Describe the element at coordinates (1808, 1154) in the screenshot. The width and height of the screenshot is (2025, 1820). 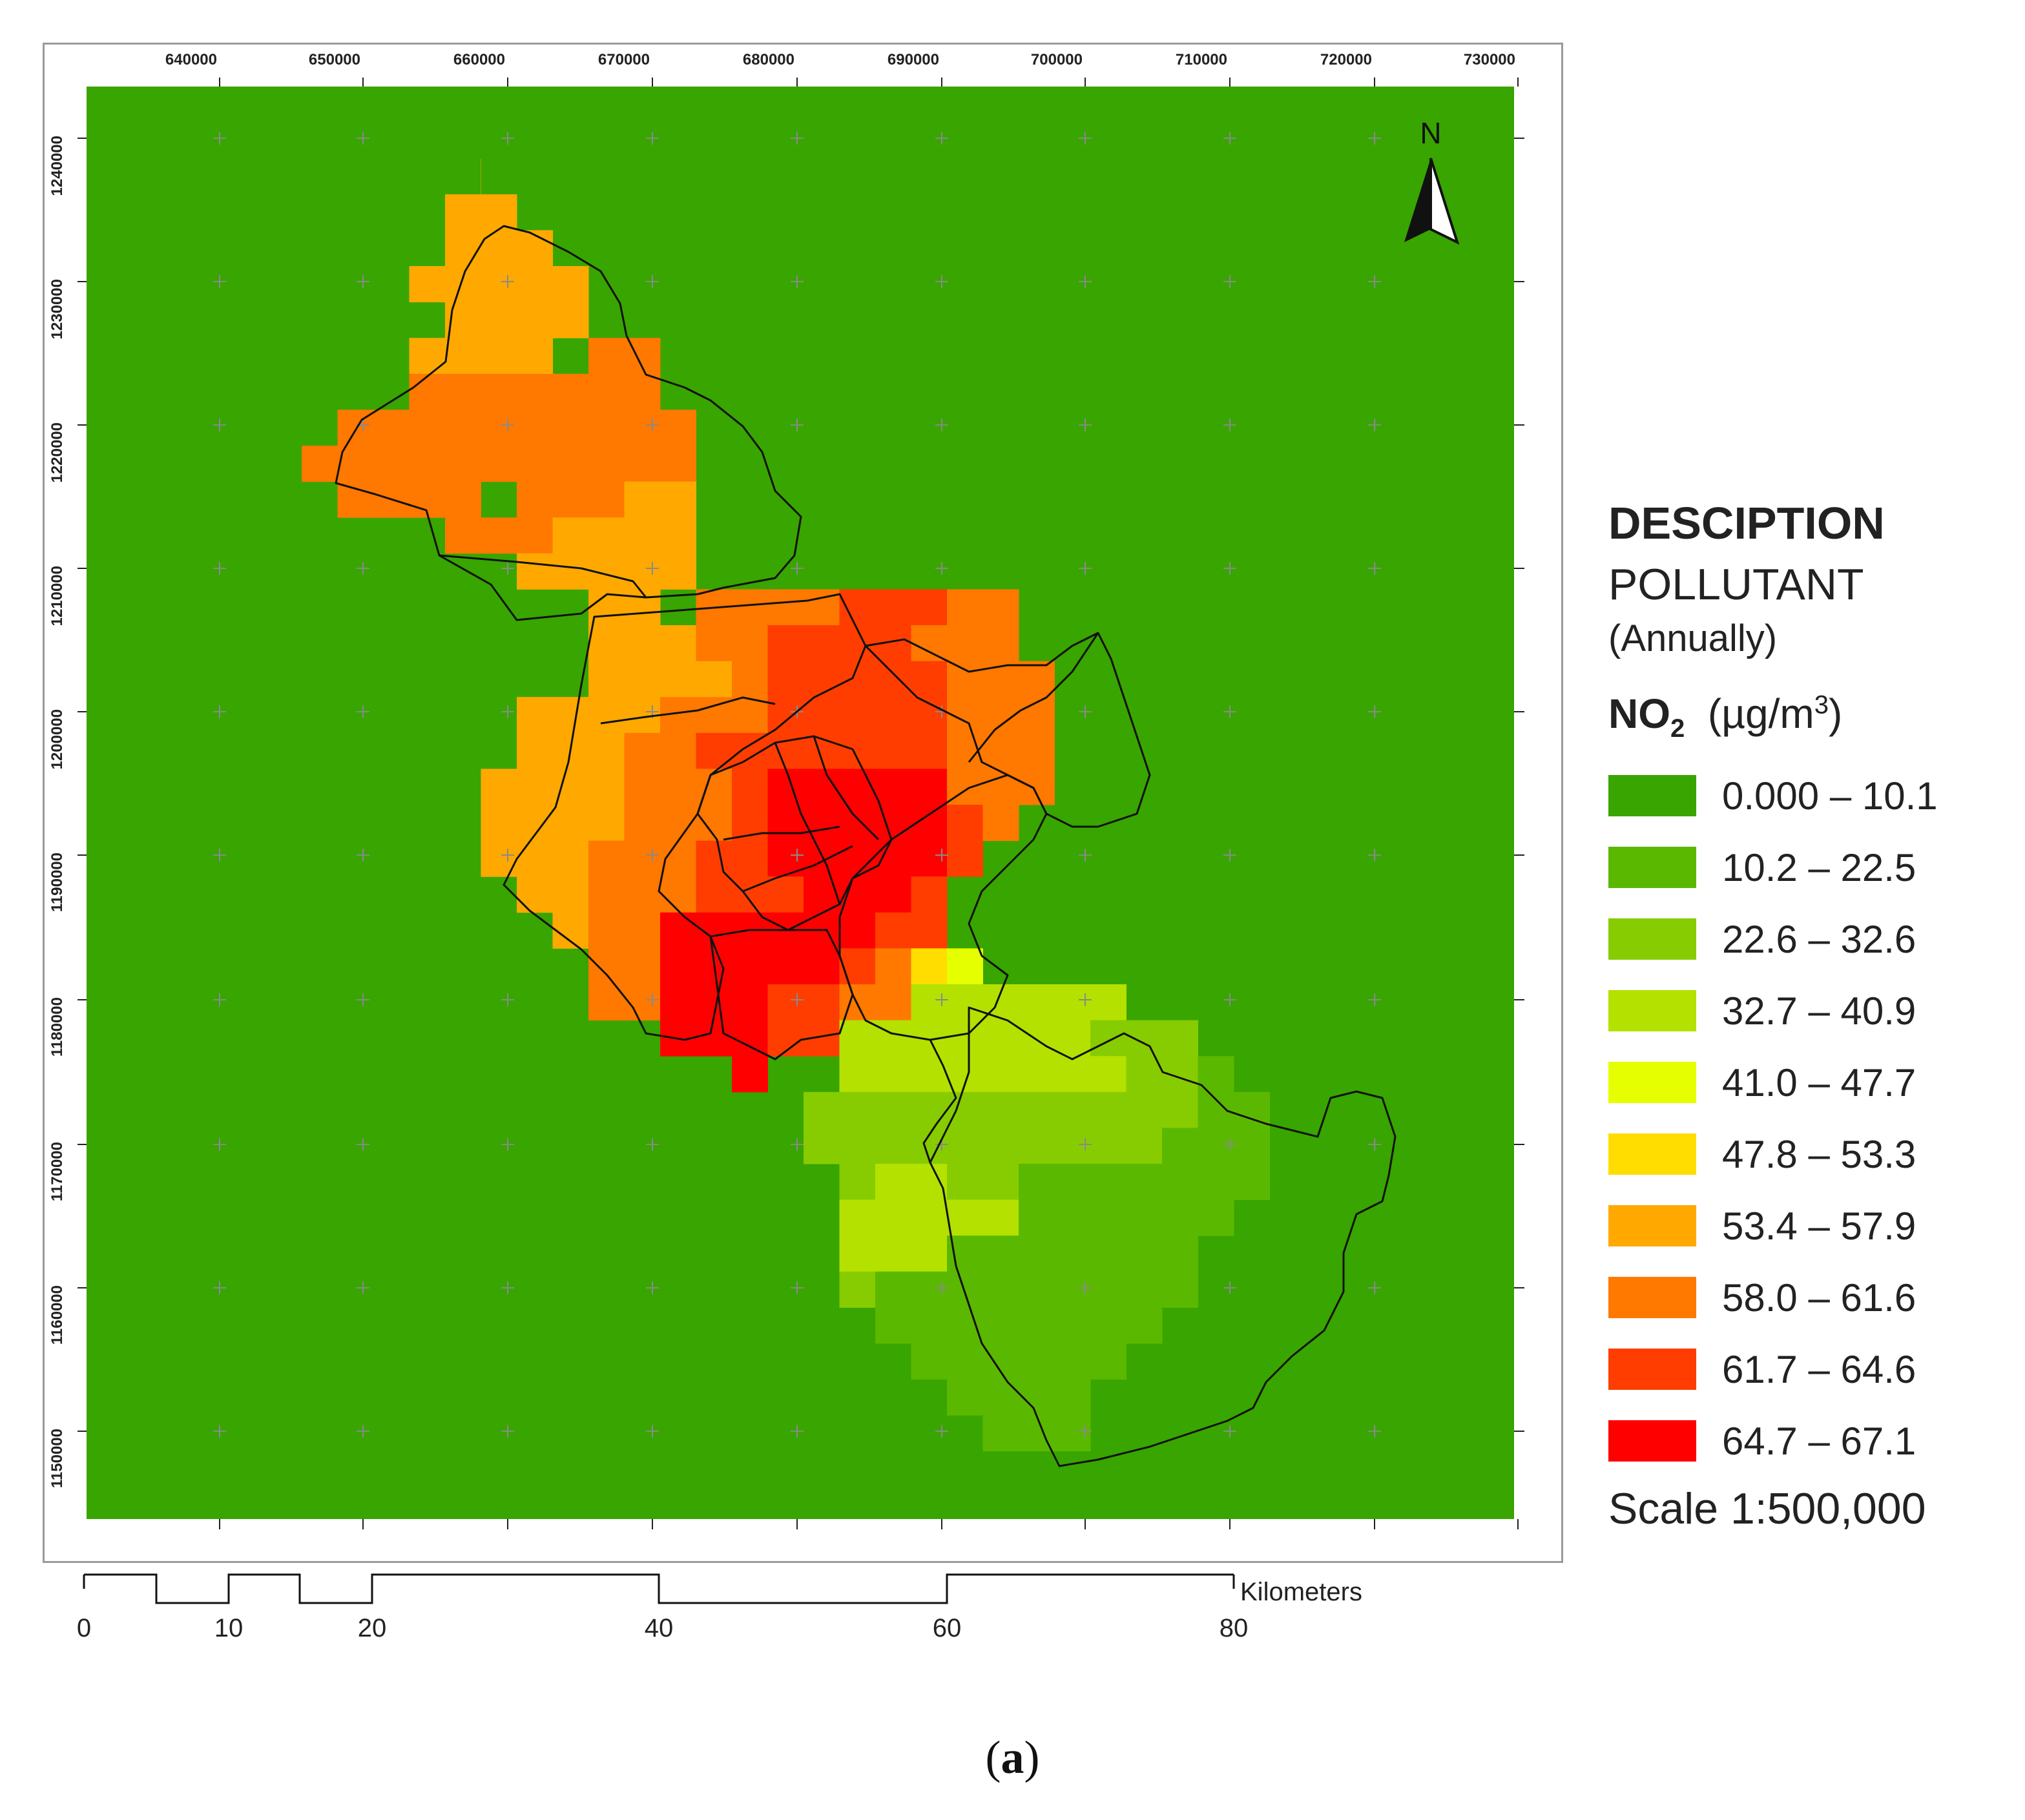
I see `legend-class-row: 47.8 – 53.3` at that location.